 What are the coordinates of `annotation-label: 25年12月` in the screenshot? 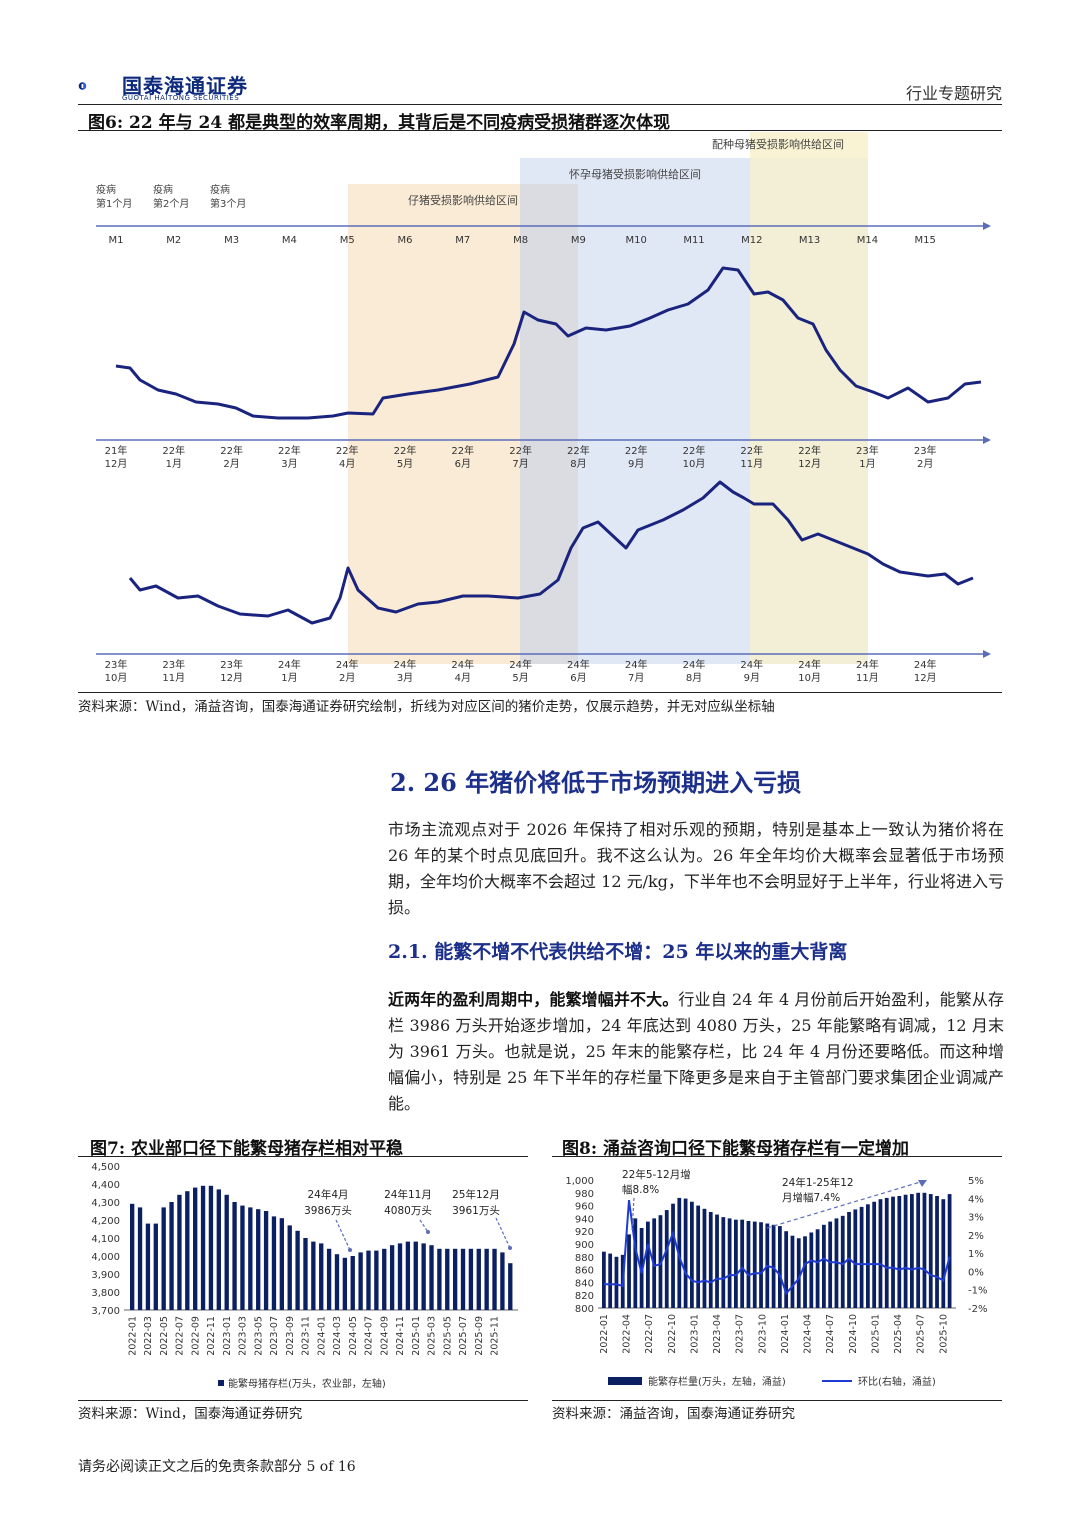 It's located at (476, 1194).